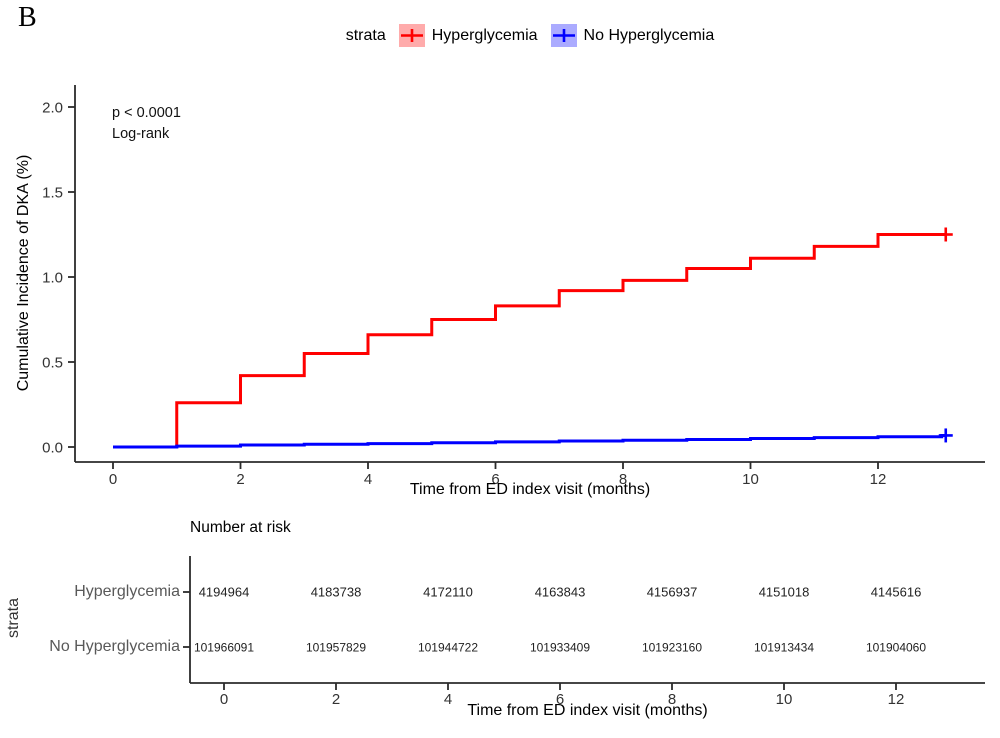  What do you see at coordinates (784, 592) in the screenshot?
I see `risk-count: 4151018` at bounding box center [784, 592].